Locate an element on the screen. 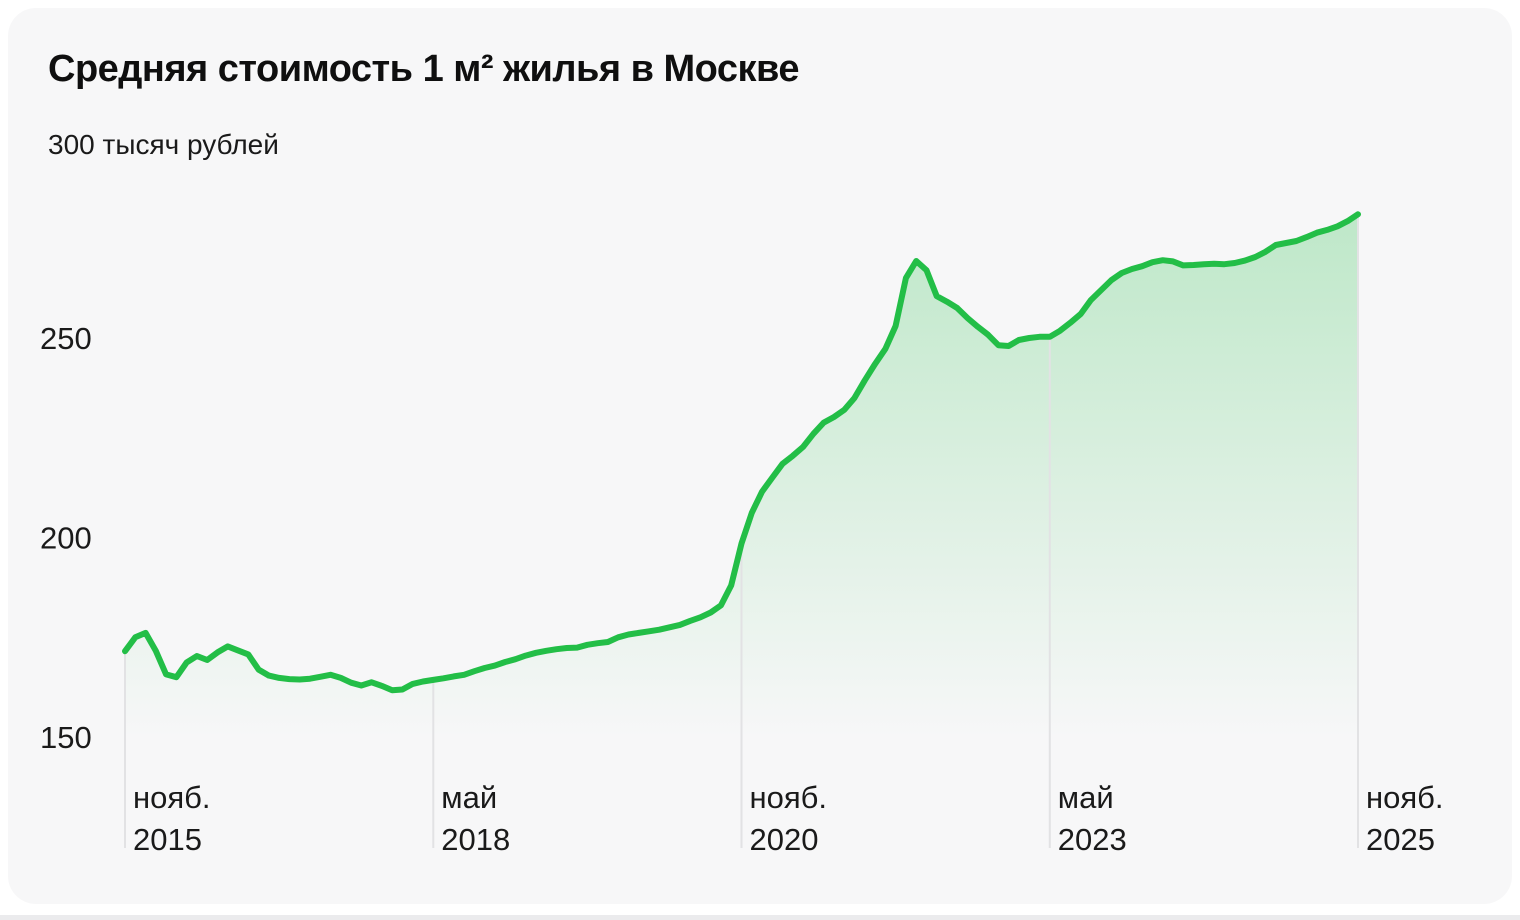 The width and height of the screenshot is (1520, 920). page-bottom-divider is located at coordinates (760, 917).